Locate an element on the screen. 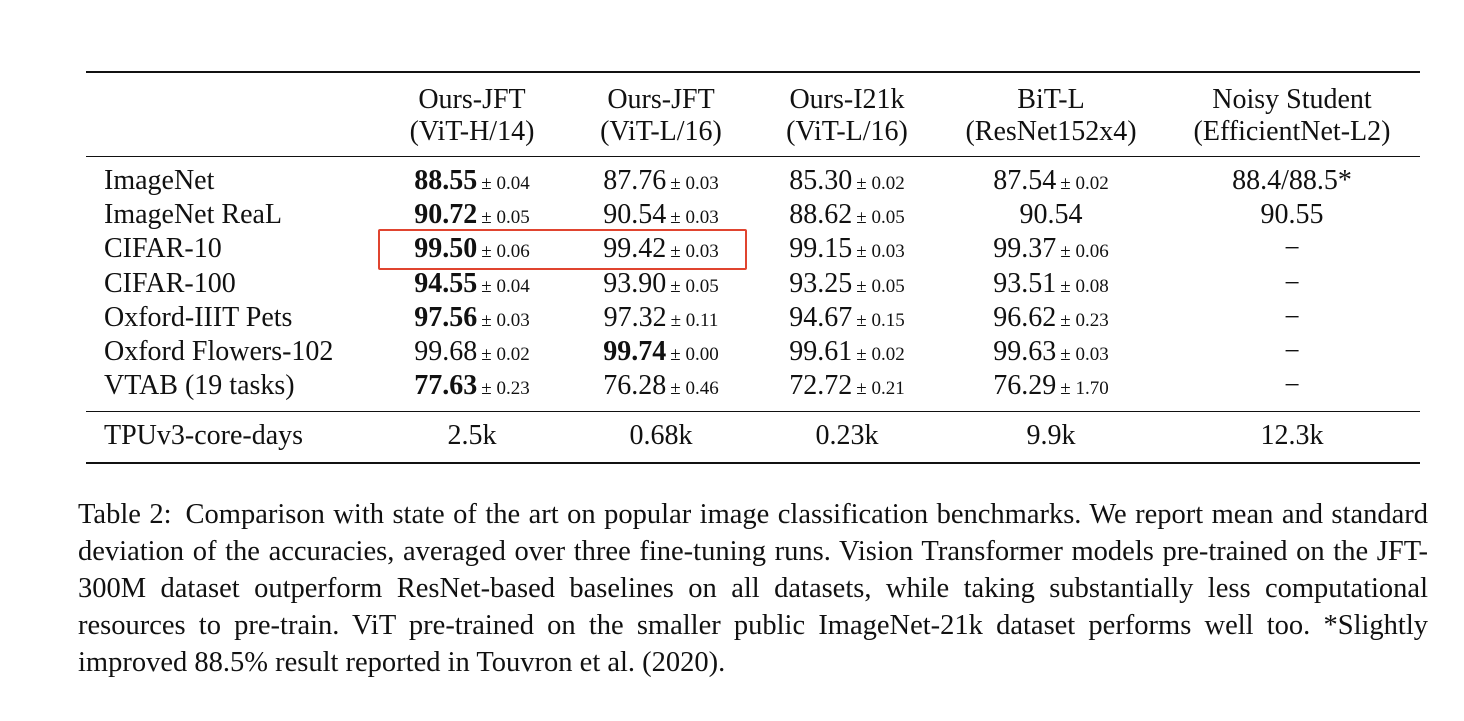 The image size is (1464, 721). table-cell: 72.72 ± 0.21 is located at coordinates (846, 387).